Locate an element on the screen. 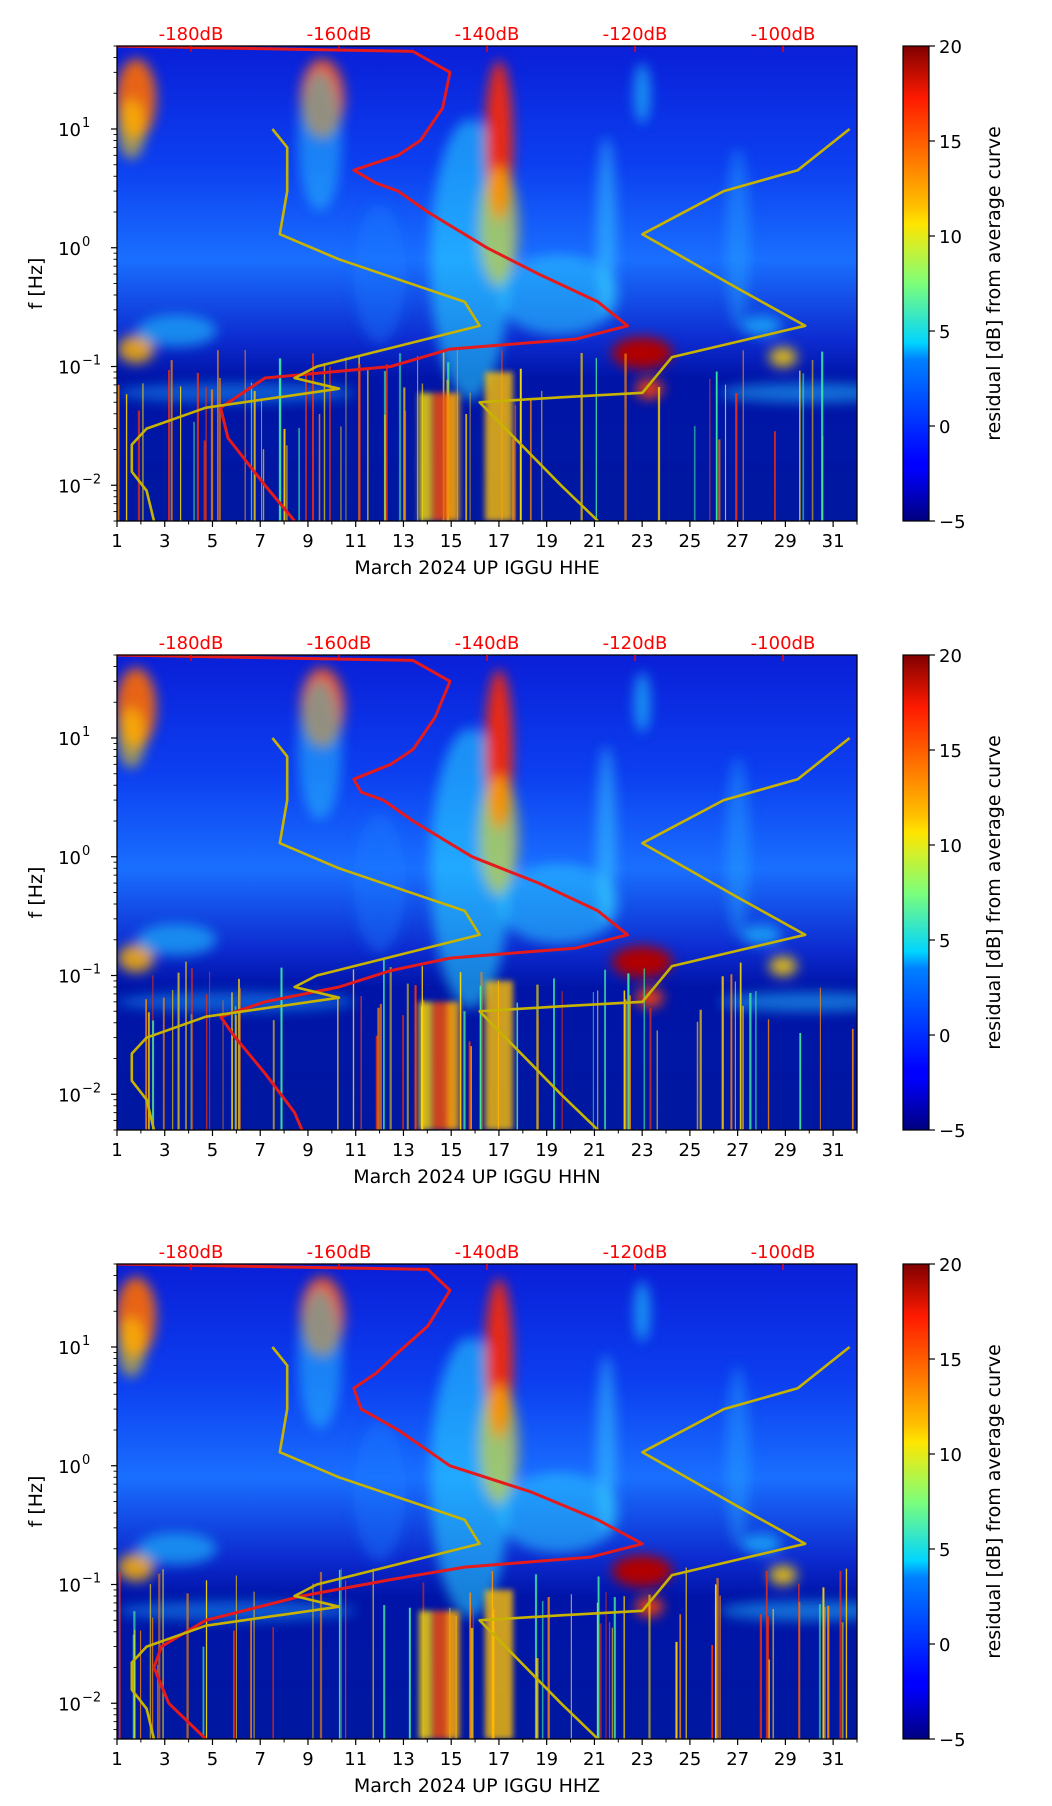  y-tick-exponent: −1 is located at coordinates (91, 1579).